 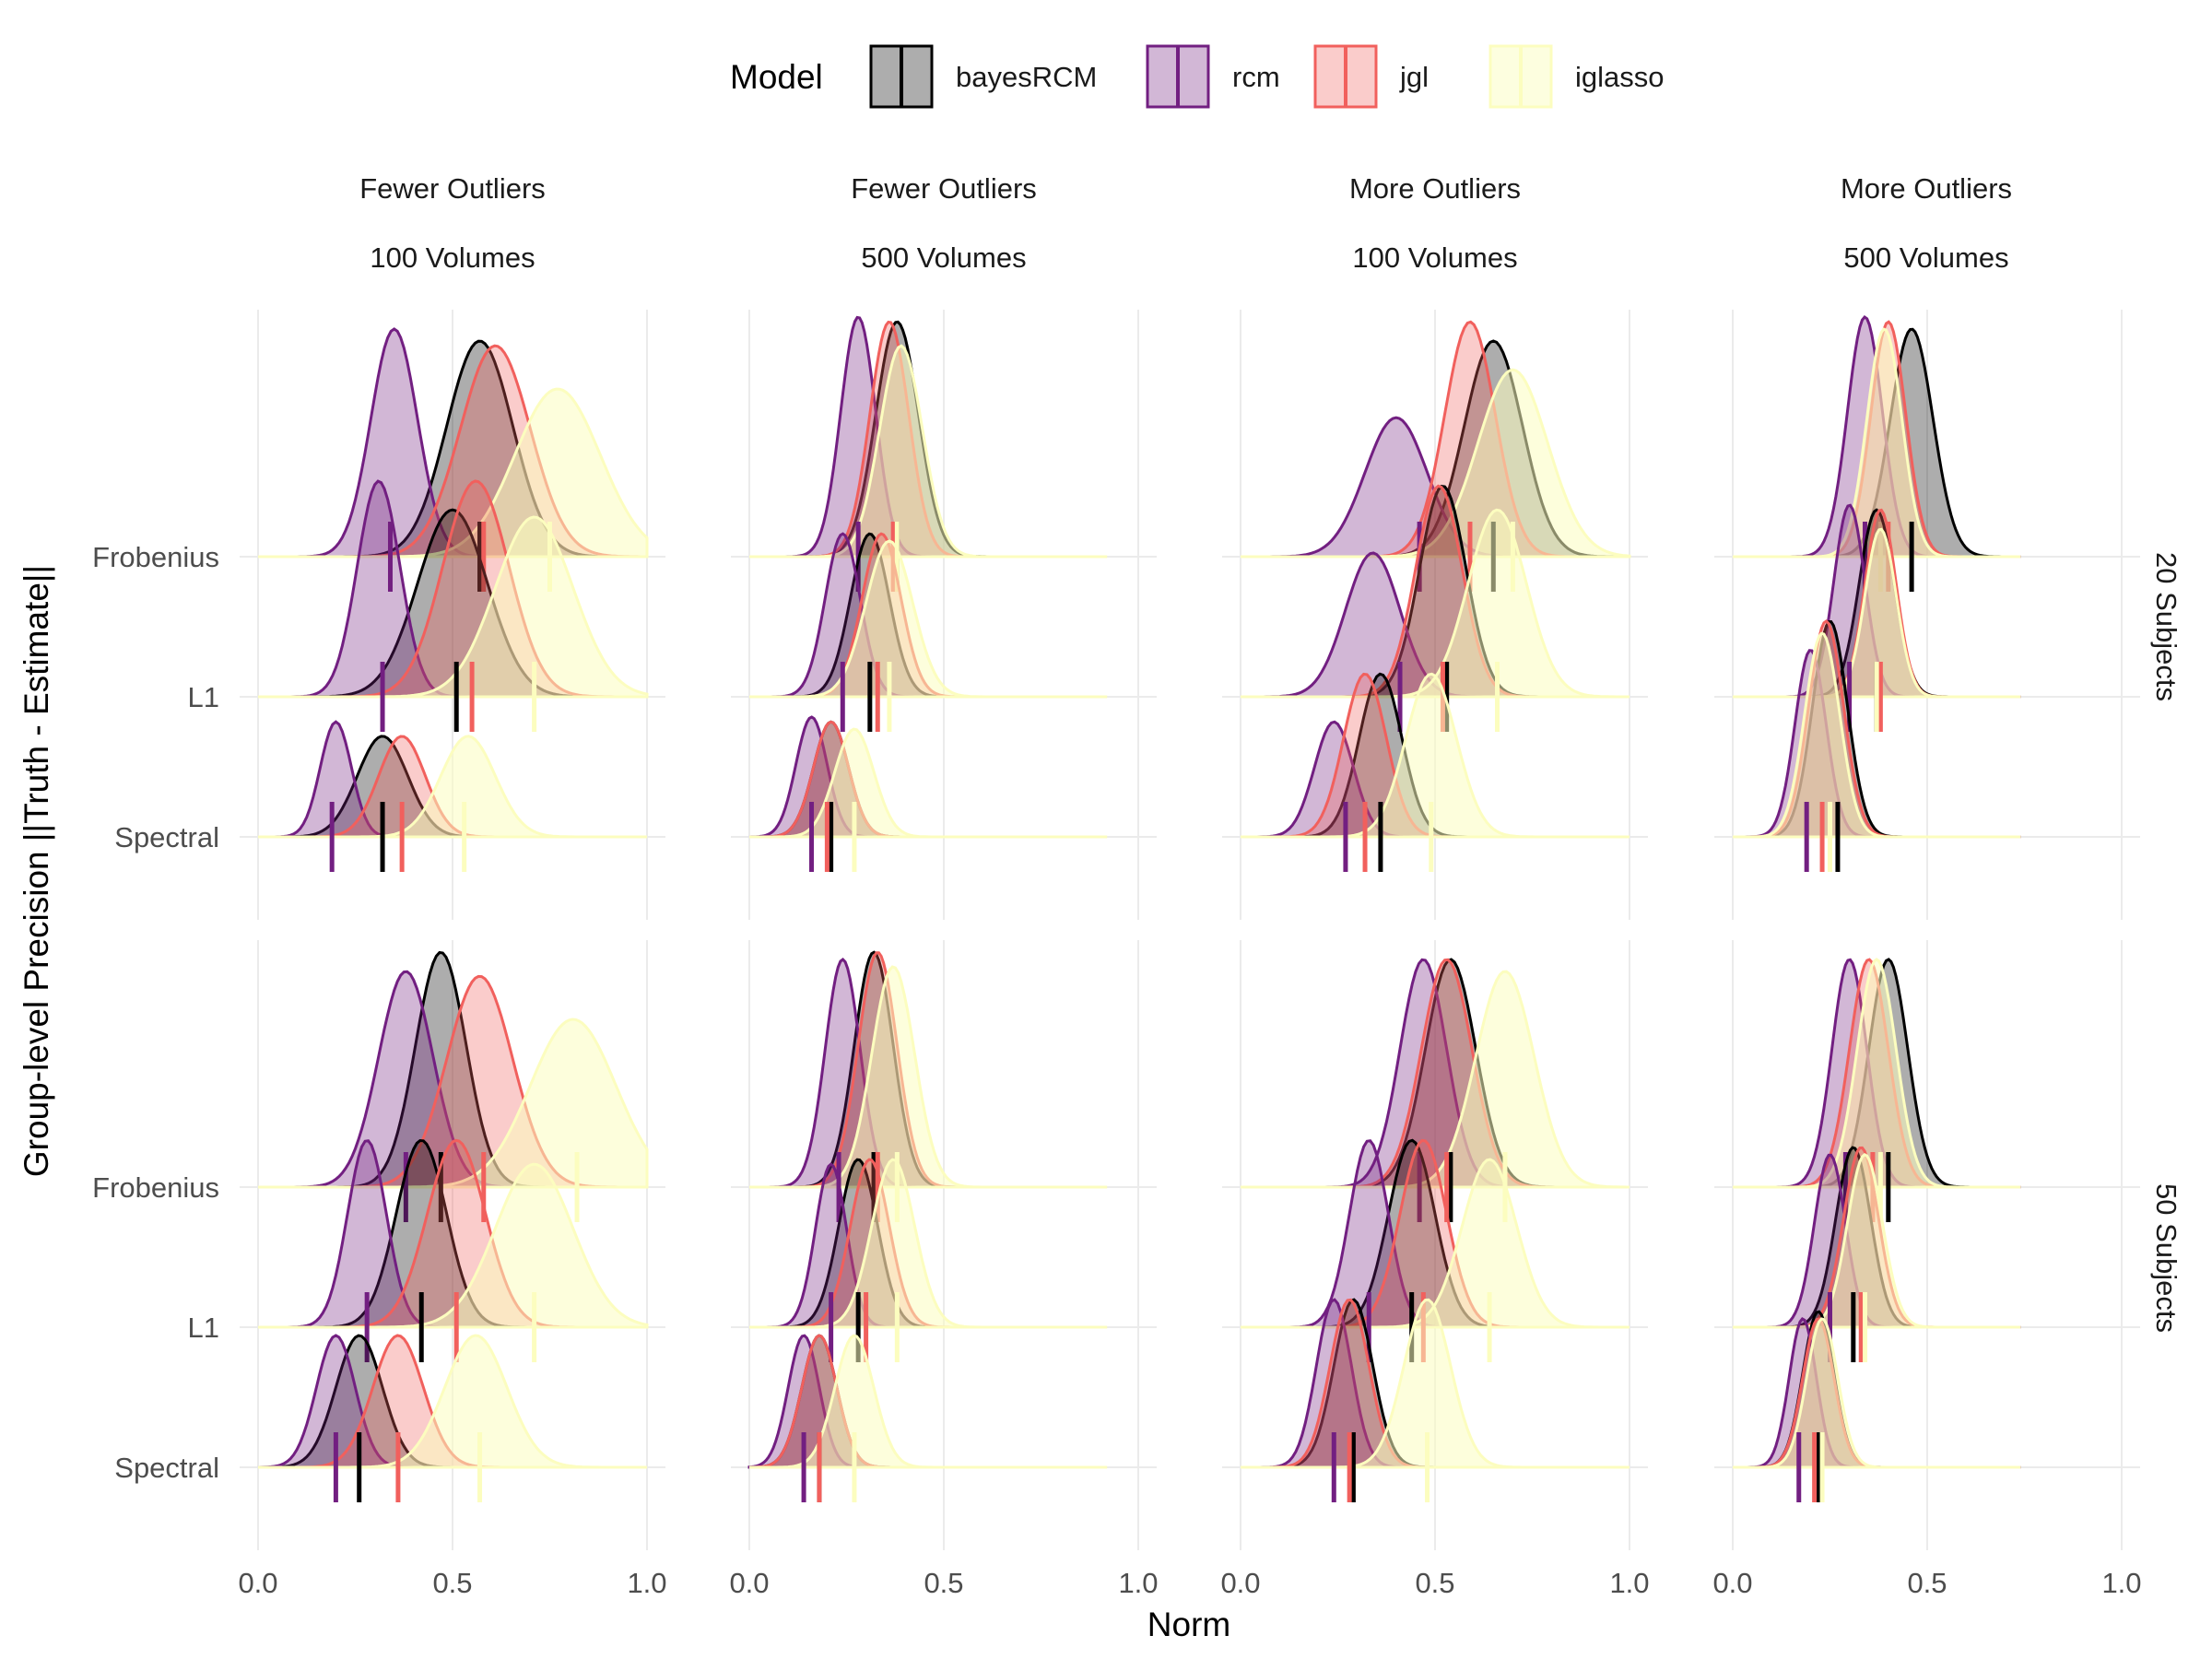 What do you see at coordinates (1188, 1624) in the screenshot?
I see `x-axis-title: Norm` at bounding box center [1188, 1624].